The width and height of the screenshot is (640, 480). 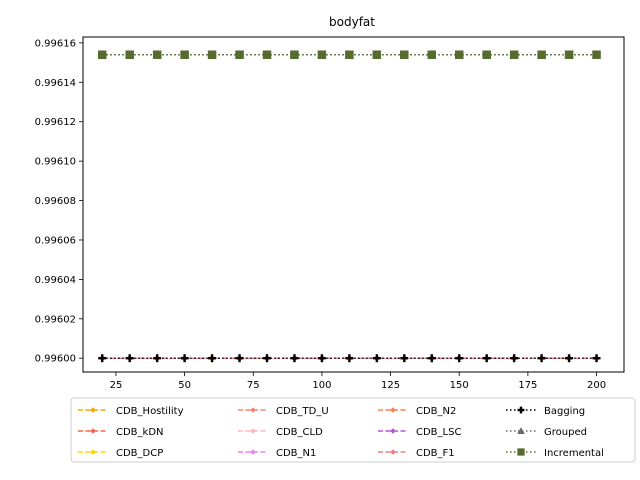 What do you see at coordinates (436, 411) in the screenshot?
I see `legend-label-cdb-n2: CDB_N2` at bounding box center [436, 411].